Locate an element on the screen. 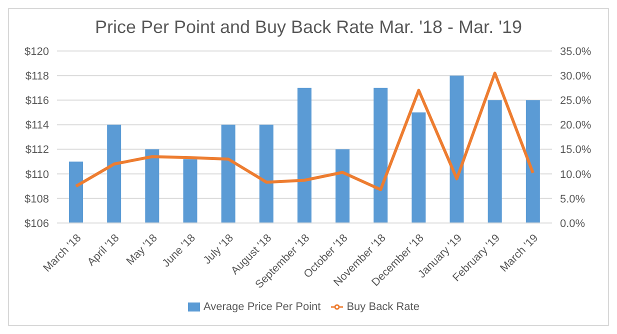 The width and height of the screenshot is (617, 334). y-tick-label: $110 is located at coordinates (37, 174).